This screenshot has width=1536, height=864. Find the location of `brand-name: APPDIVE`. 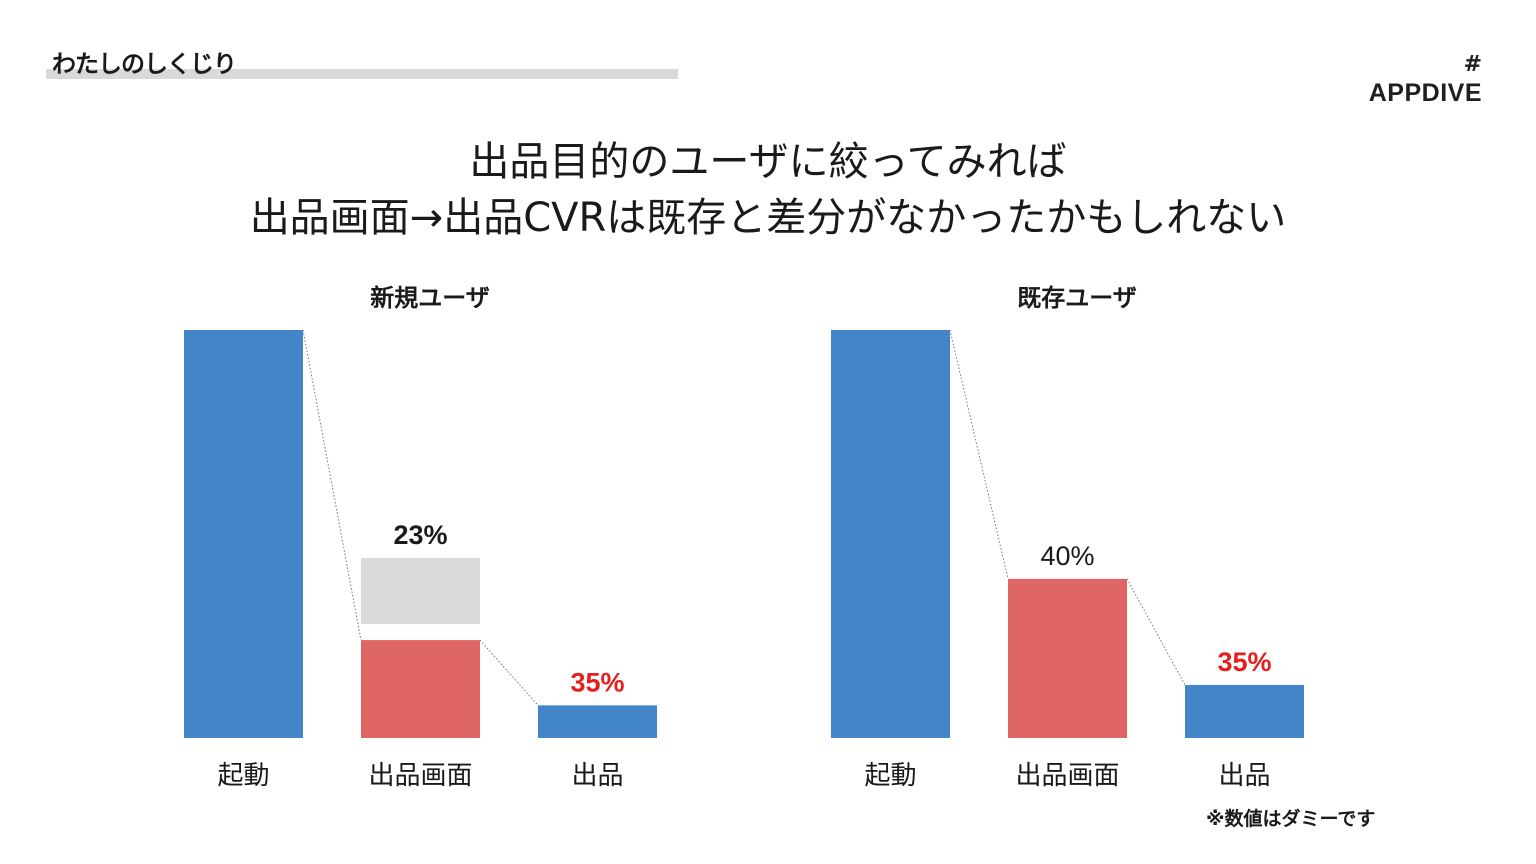

brand-name: APPDIVE is located at coordinates (1425, 93).